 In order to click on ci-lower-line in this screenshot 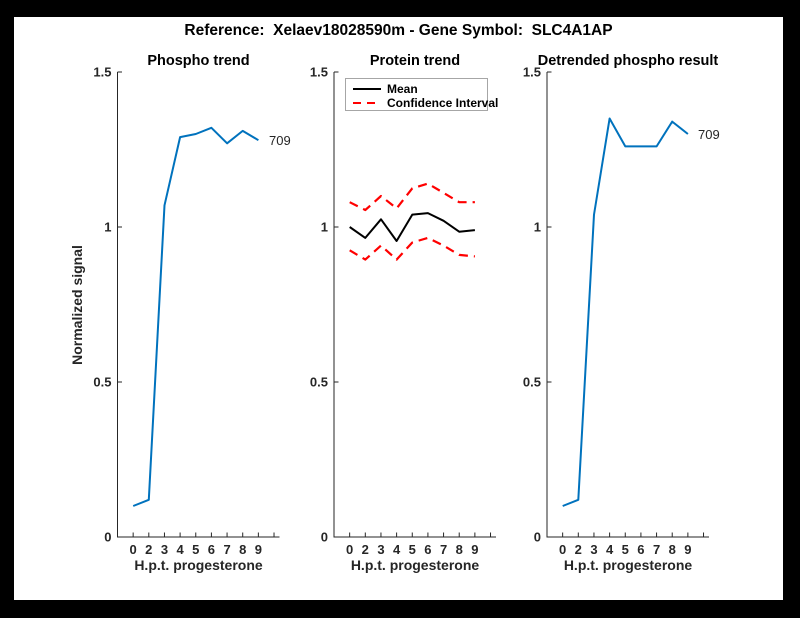, I will do `click(412, 248)`.